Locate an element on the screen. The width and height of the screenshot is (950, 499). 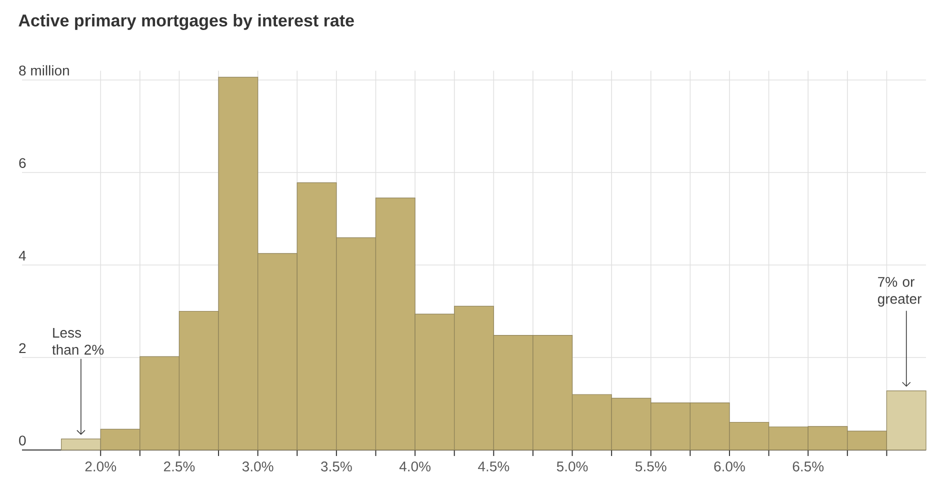
x-tick-label: 2.5% is located at coordinates (179, 467).